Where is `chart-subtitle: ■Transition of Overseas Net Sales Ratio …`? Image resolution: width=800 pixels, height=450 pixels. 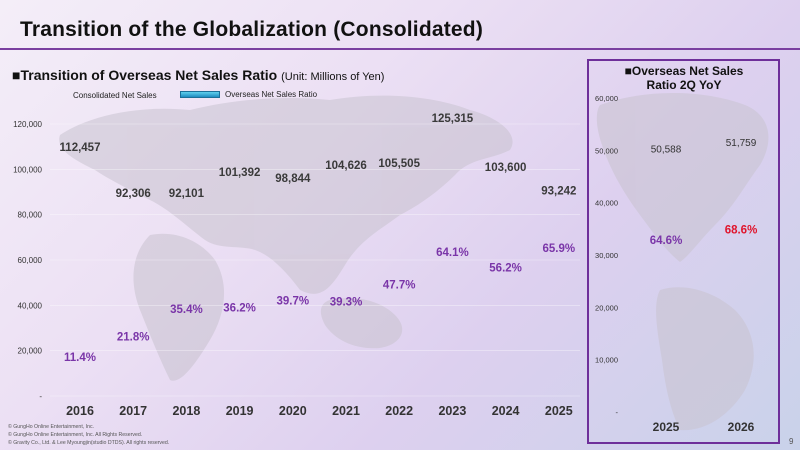 chart-subtitle: ■Transition of Overseas Net Sales Ratio … is located at coordinates (198, 75).